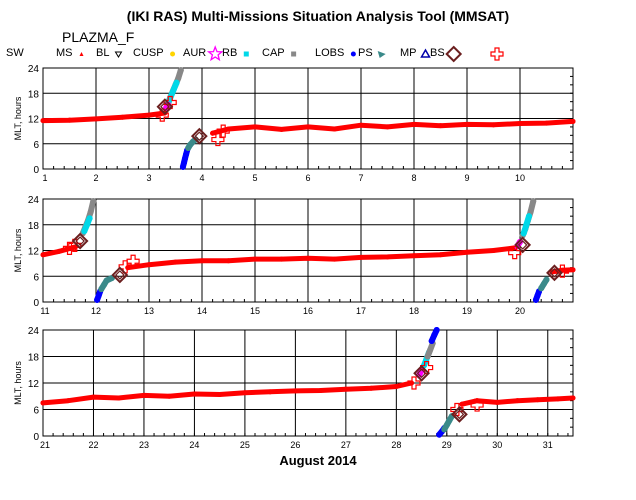 This screenshot has width=636, height=500. I want to click on legend-symbol-triangle-down-icon, so click(118, 54).